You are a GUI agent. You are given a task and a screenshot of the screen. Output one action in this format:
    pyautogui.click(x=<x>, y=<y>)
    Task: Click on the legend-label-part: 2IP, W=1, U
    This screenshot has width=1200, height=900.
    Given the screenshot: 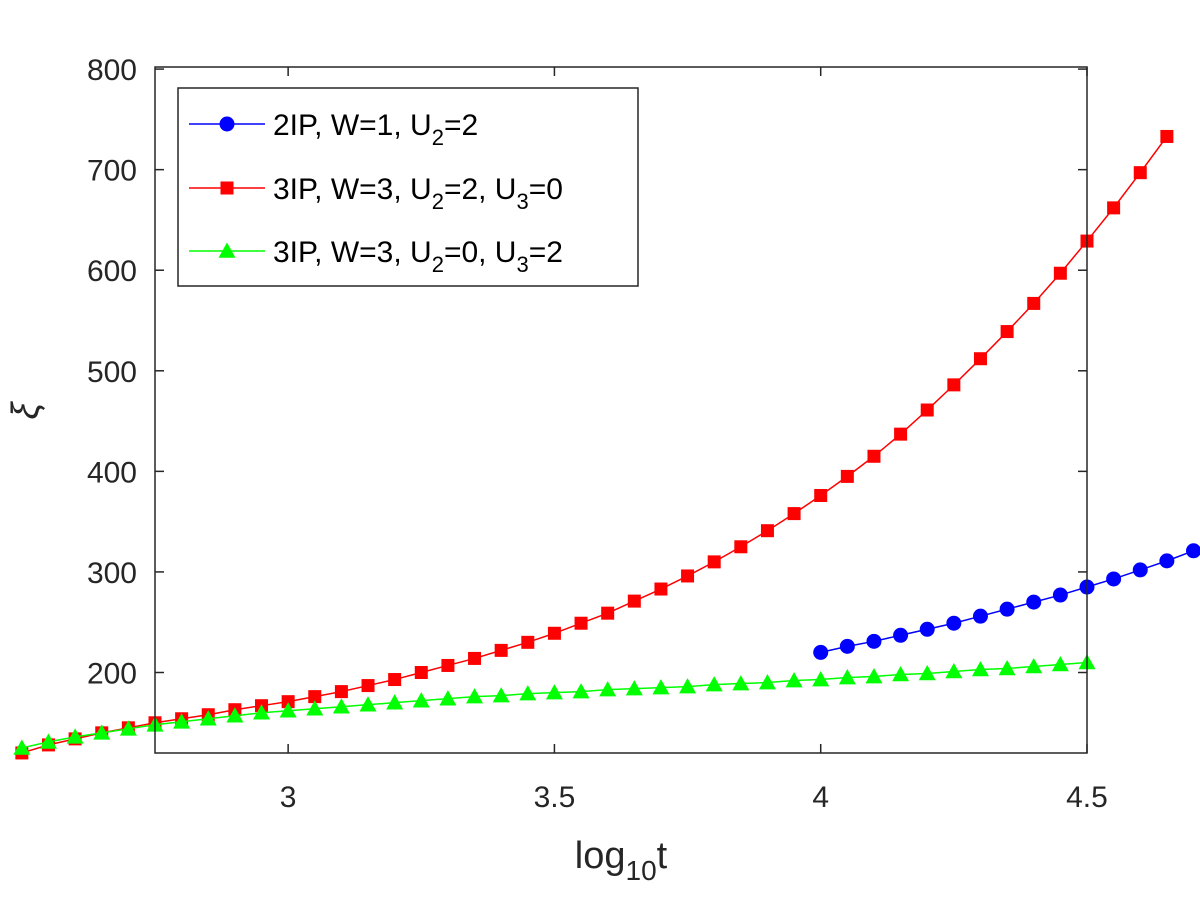 What is the action you would take?
    pyautogui.click(x=352, y=125)
    